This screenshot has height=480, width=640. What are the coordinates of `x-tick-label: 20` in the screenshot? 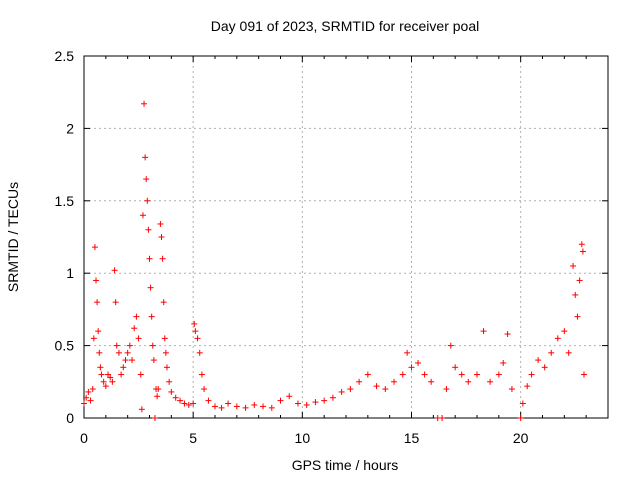 It's located at (521, 438).